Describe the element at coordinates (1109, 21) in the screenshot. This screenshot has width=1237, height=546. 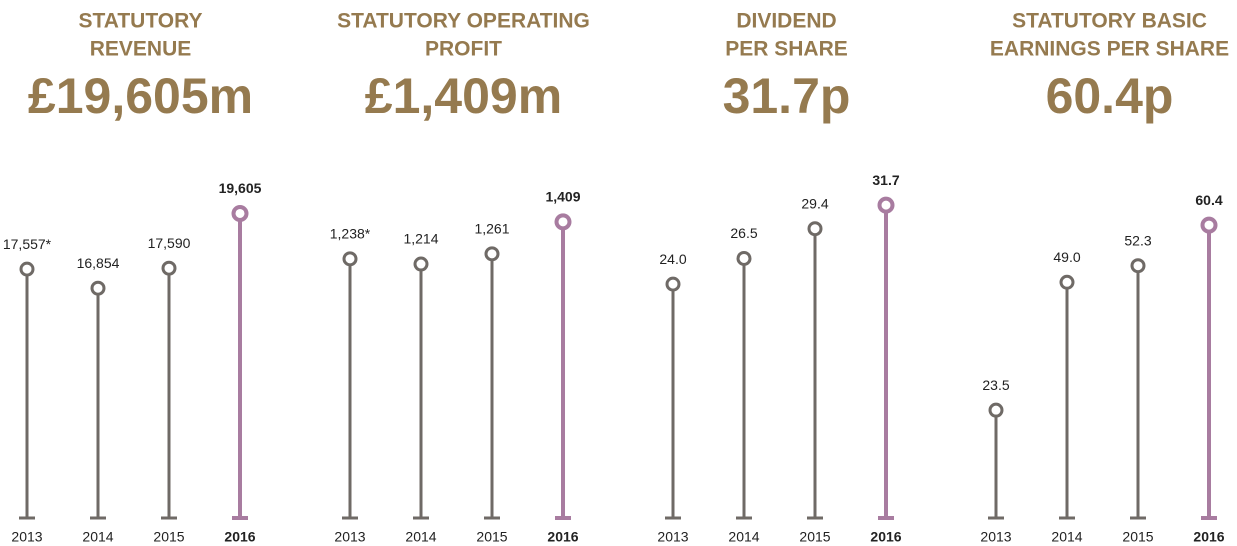
I see `chart-title: STATUTORY BASIC` at that location.